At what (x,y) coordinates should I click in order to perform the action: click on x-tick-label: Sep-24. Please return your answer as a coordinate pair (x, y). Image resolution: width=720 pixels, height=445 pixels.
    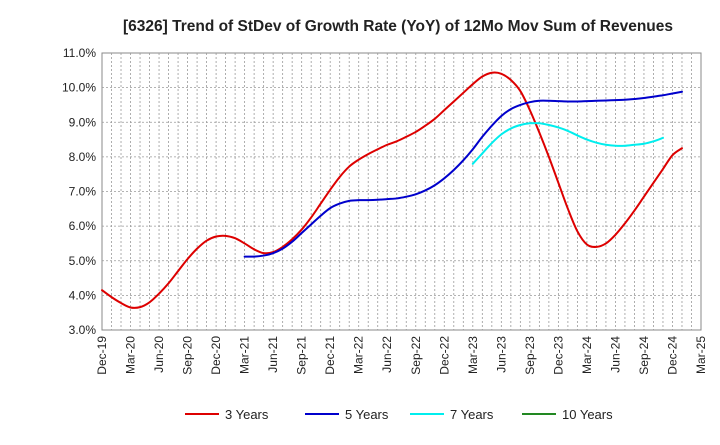
    Looking at the image, I should click on (644, 355).